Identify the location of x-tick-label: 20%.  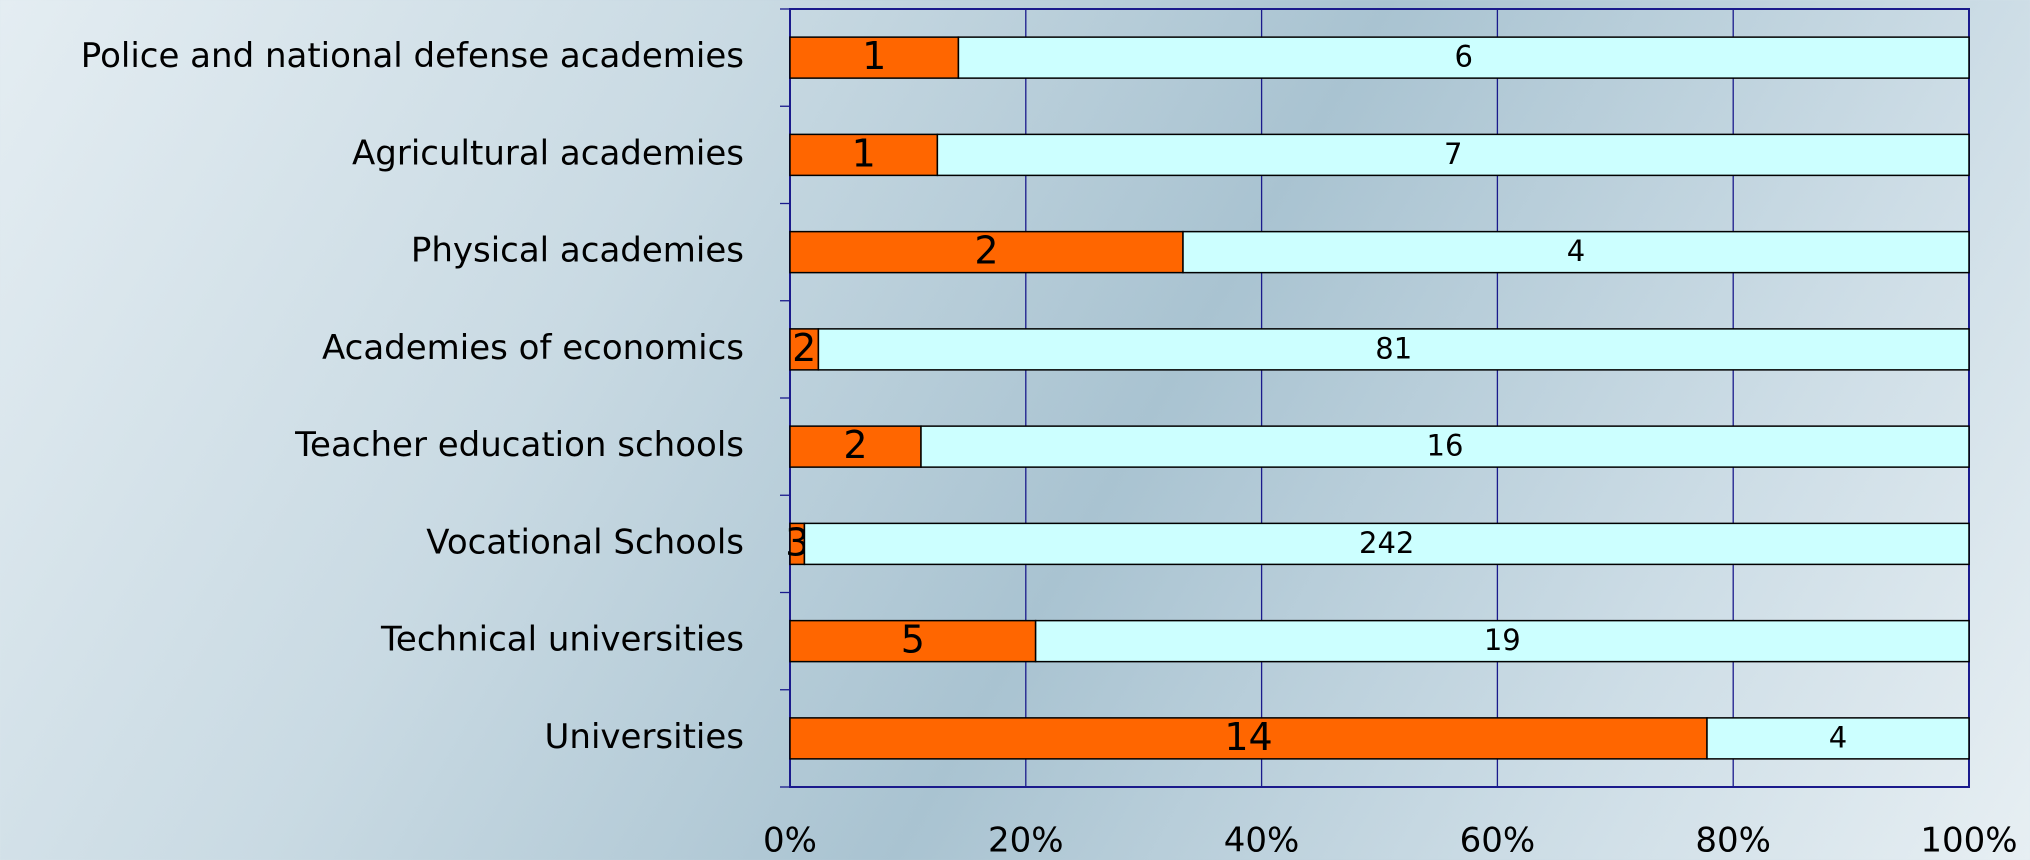
(1026, 840).